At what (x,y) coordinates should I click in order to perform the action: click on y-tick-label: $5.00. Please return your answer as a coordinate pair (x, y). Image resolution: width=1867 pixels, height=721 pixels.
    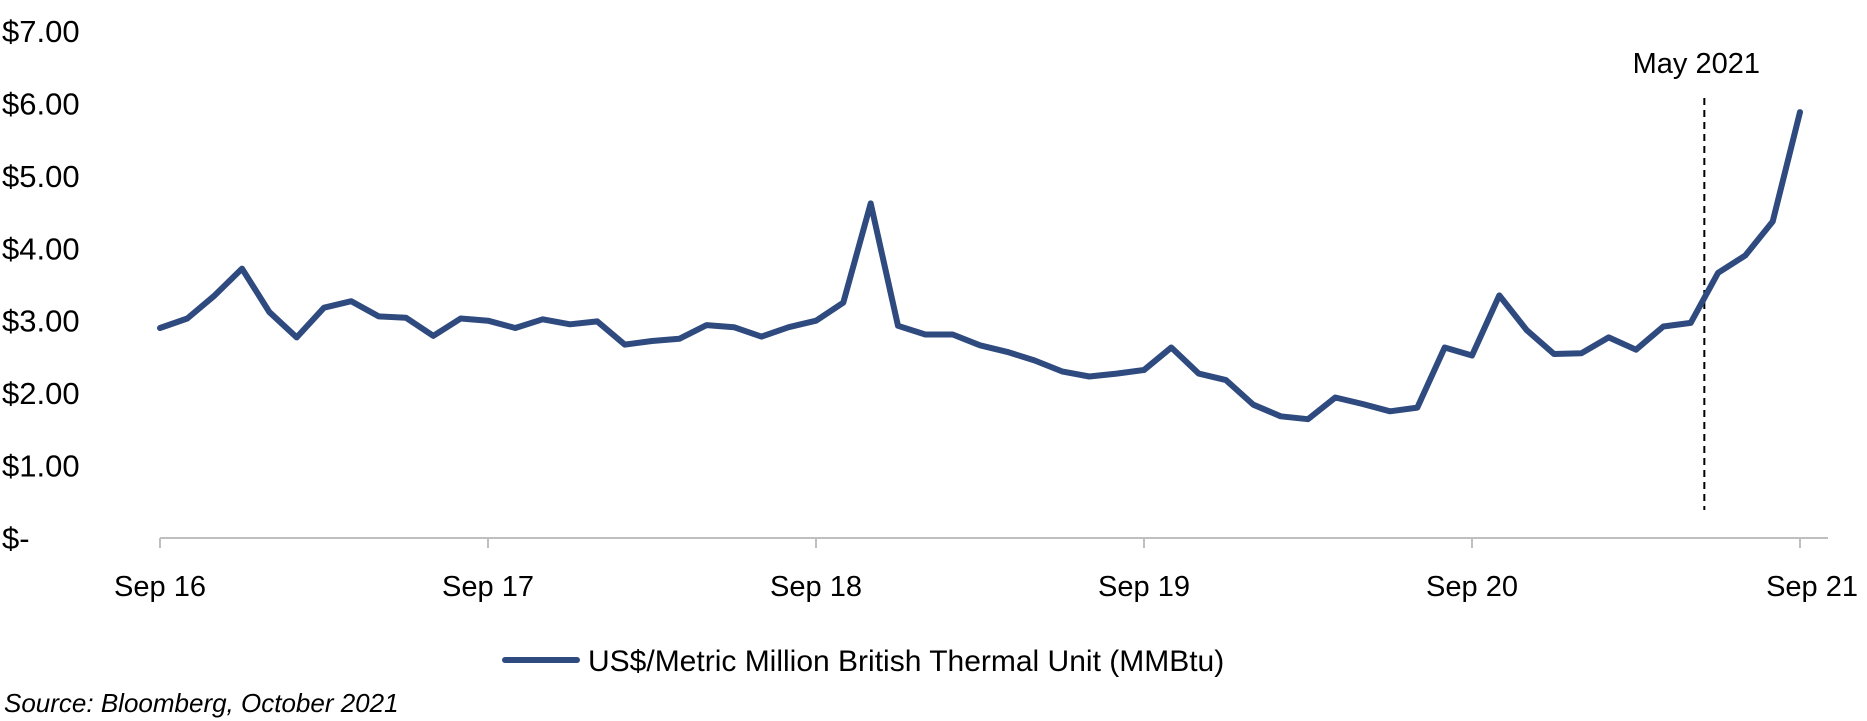
    Looking at the image, I should click on (41, 176).